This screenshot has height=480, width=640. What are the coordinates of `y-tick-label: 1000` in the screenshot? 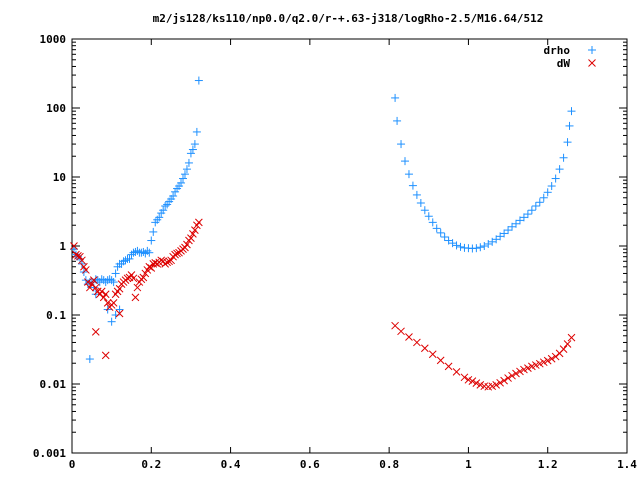 It's located at (53, 39).